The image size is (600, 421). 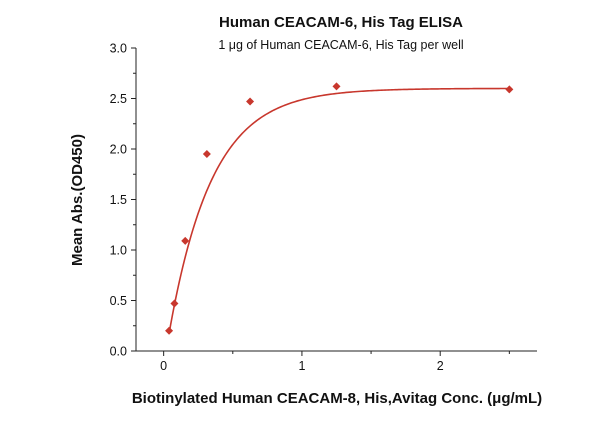 I want to click on y-ticks: 0.0 0.5 1.0 1.5 2.0 2.5 3.0, so click(x=123, y=200).